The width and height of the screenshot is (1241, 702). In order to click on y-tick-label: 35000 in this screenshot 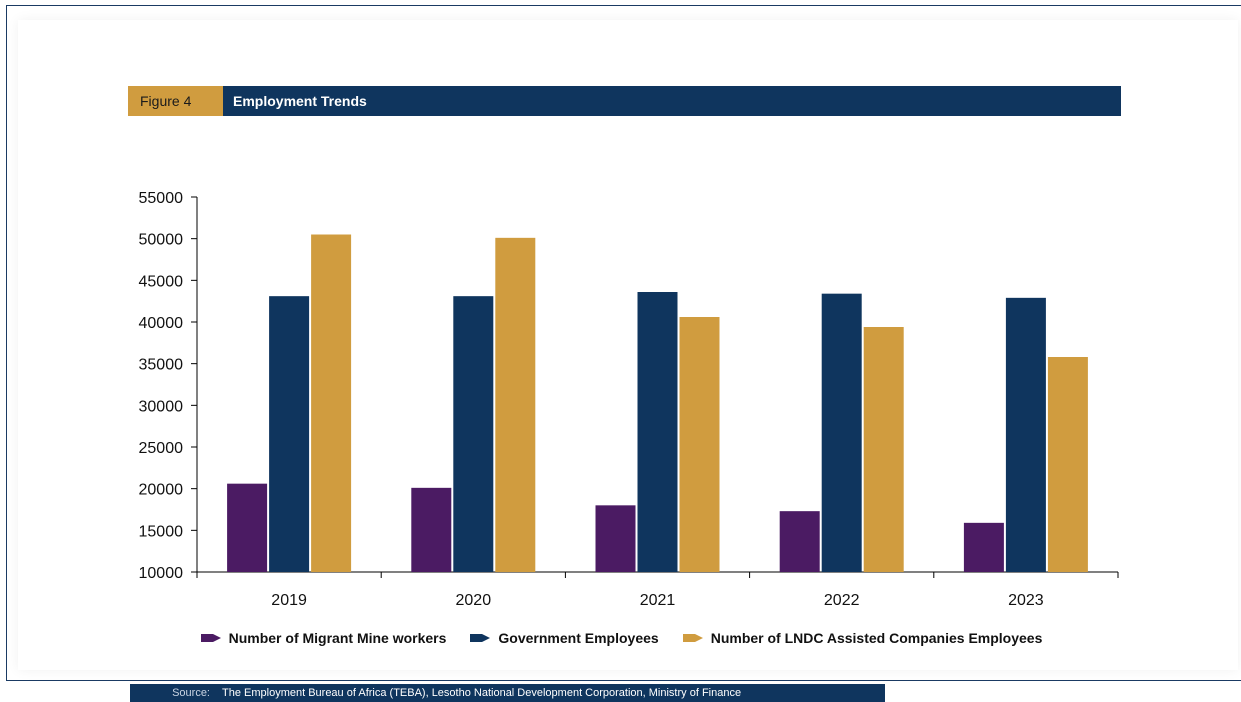, I will do `click(161, 365)`.